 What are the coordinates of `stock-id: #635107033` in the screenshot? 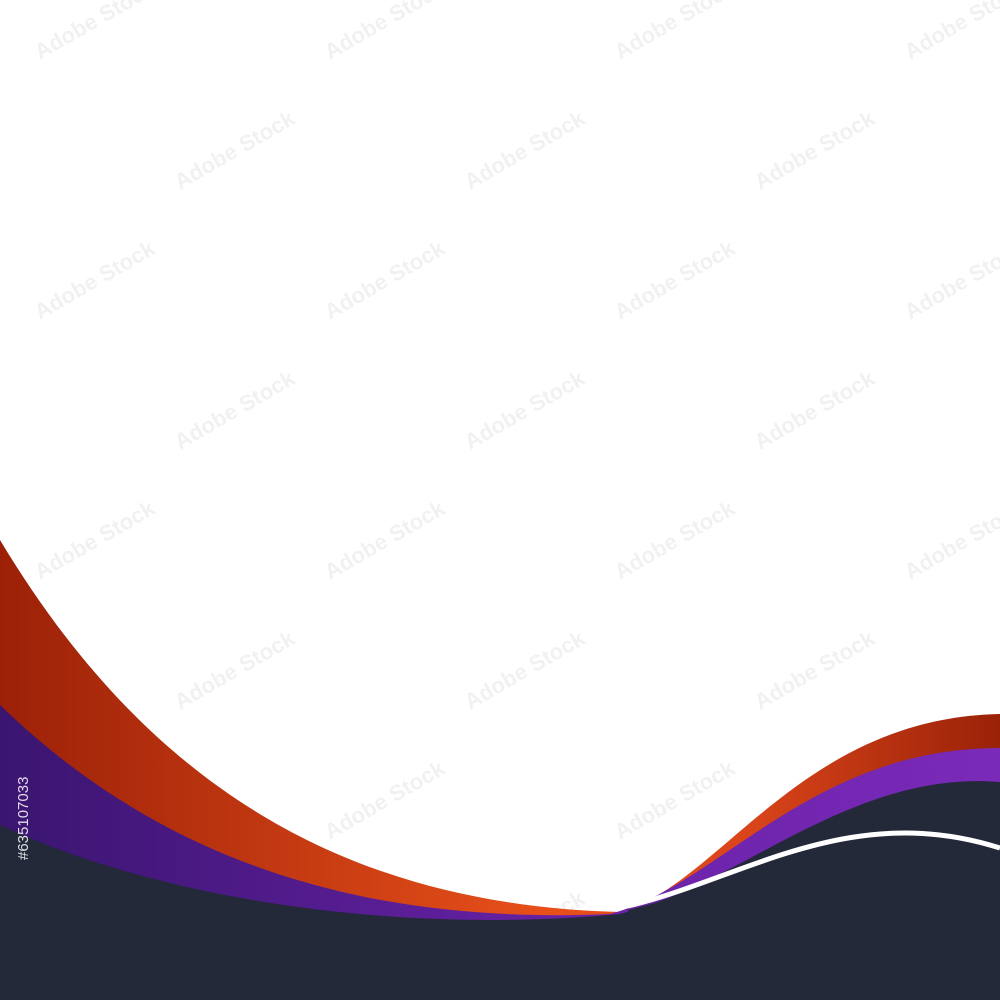 It's located at (23, 818).